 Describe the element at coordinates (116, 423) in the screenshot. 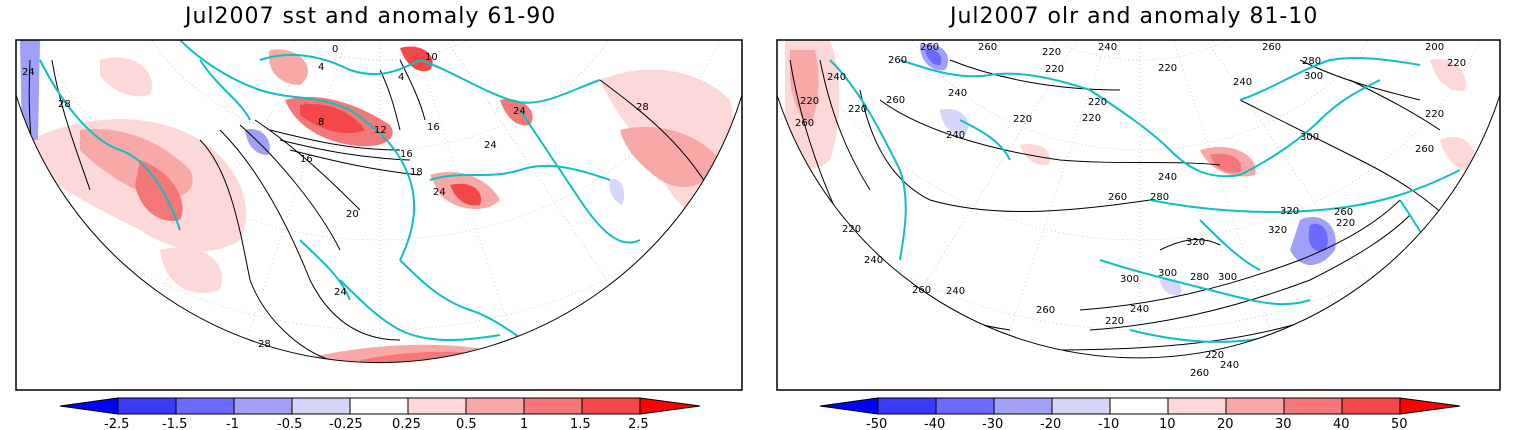

I see `left-colorbar-label: -2.5` at that location.